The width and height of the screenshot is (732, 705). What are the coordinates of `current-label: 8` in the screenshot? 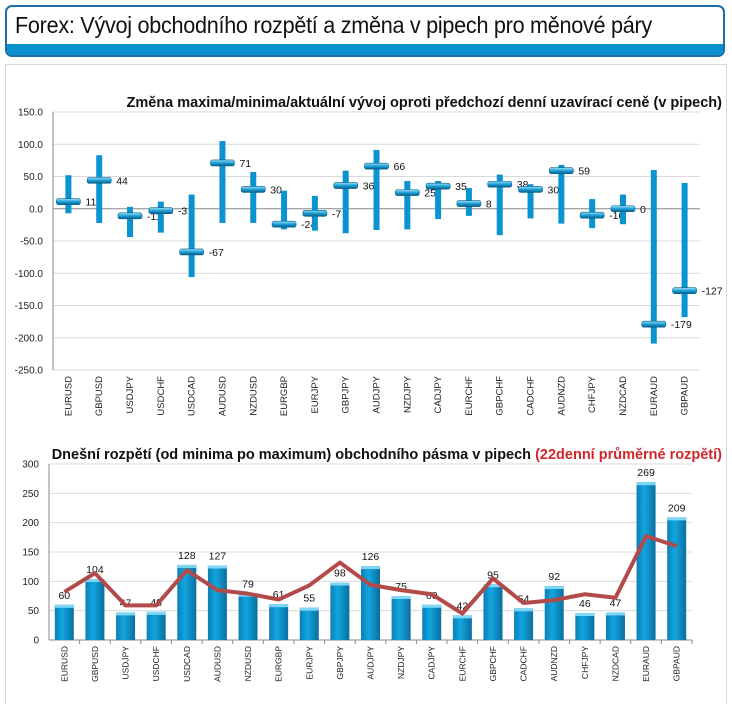 It's located at (489, 205).